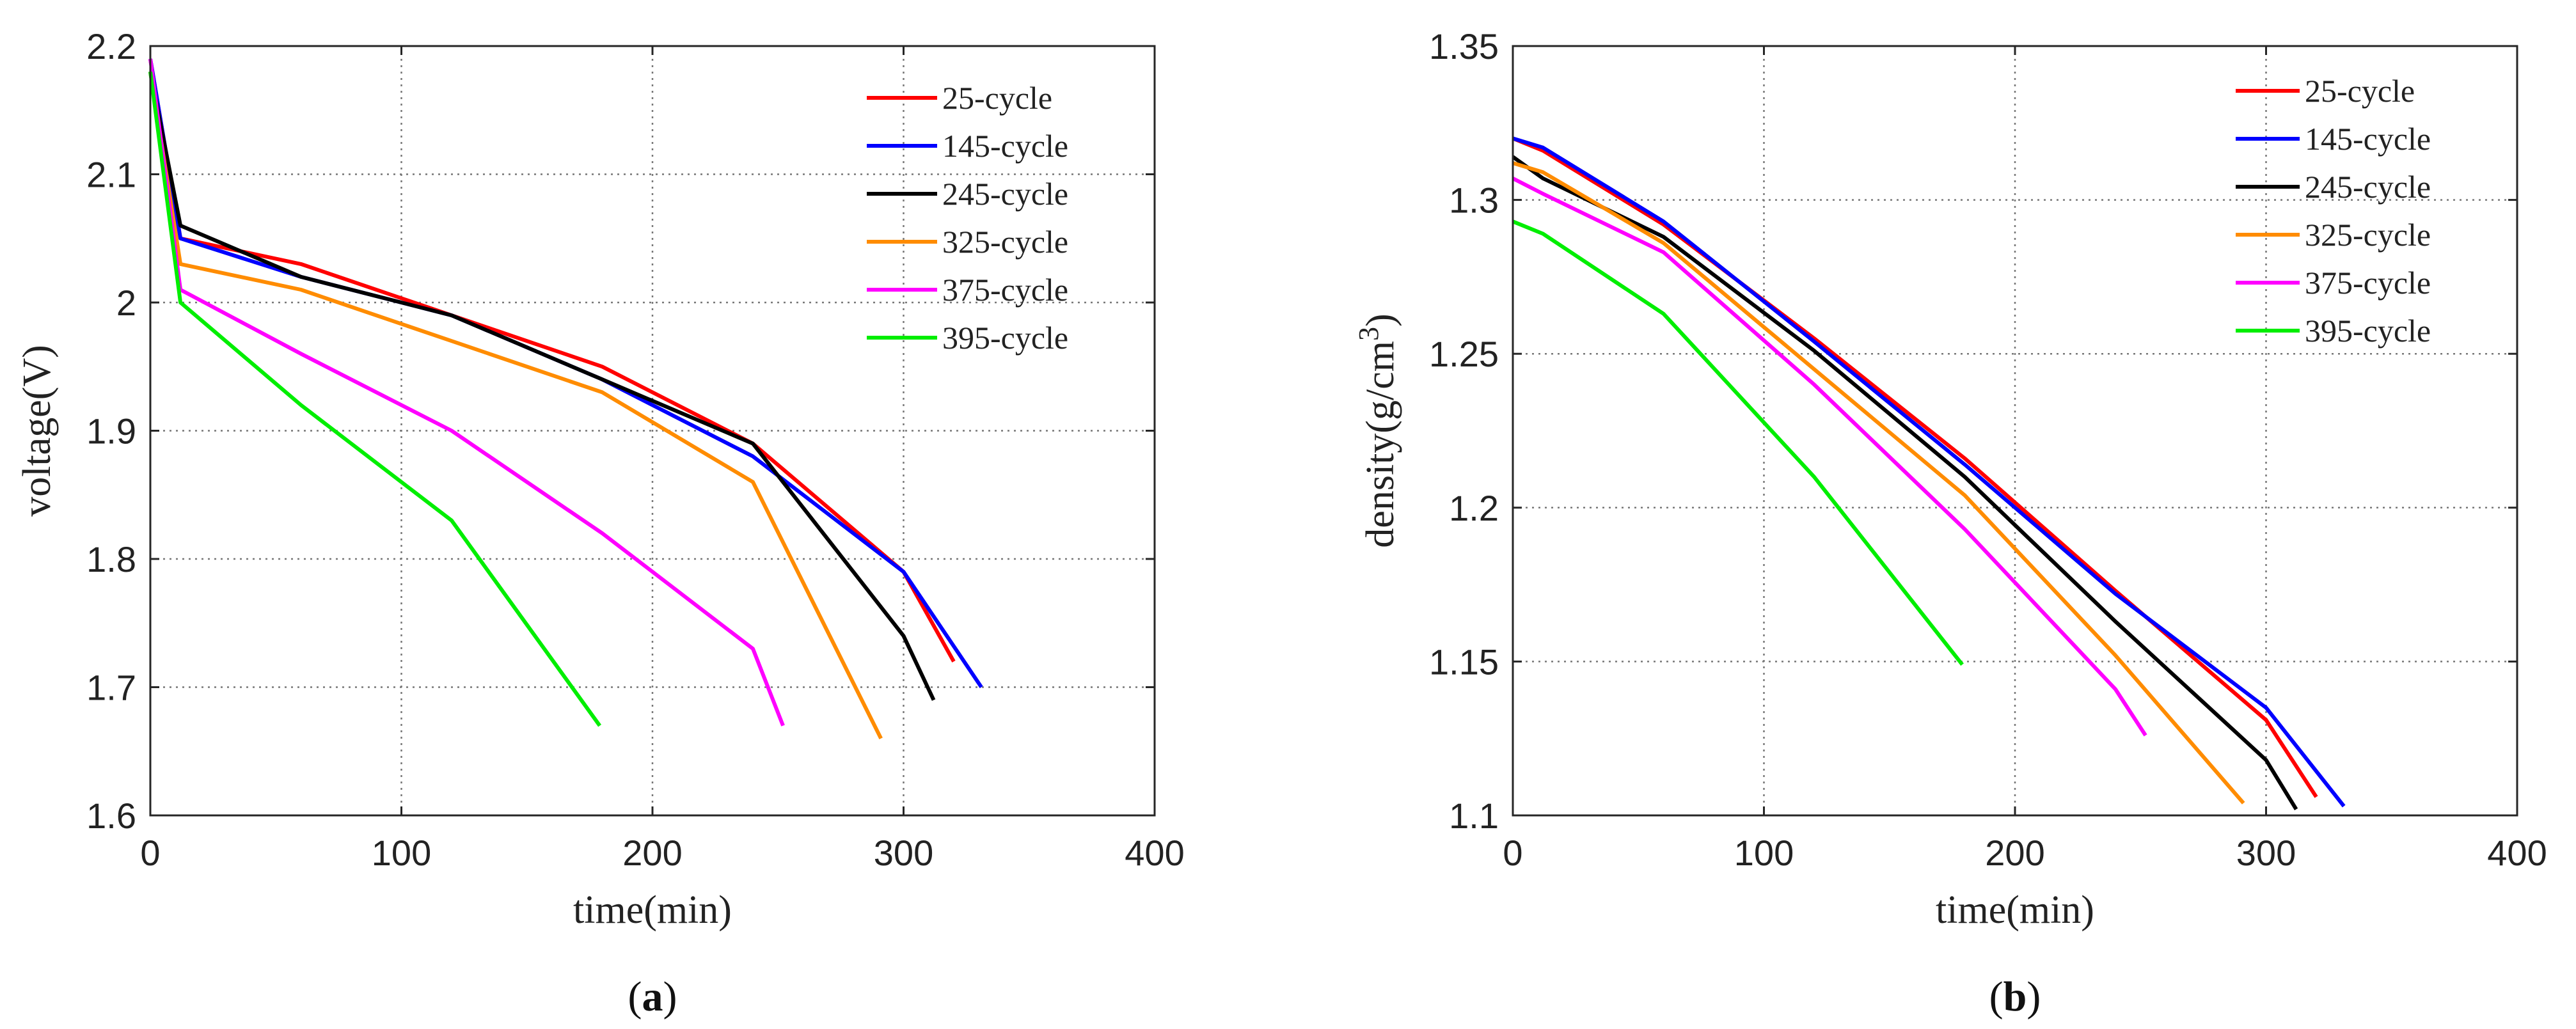 This screenshot has height=1029, width=2576. I want to click on y-tick-label: 2, so click(126, 303).